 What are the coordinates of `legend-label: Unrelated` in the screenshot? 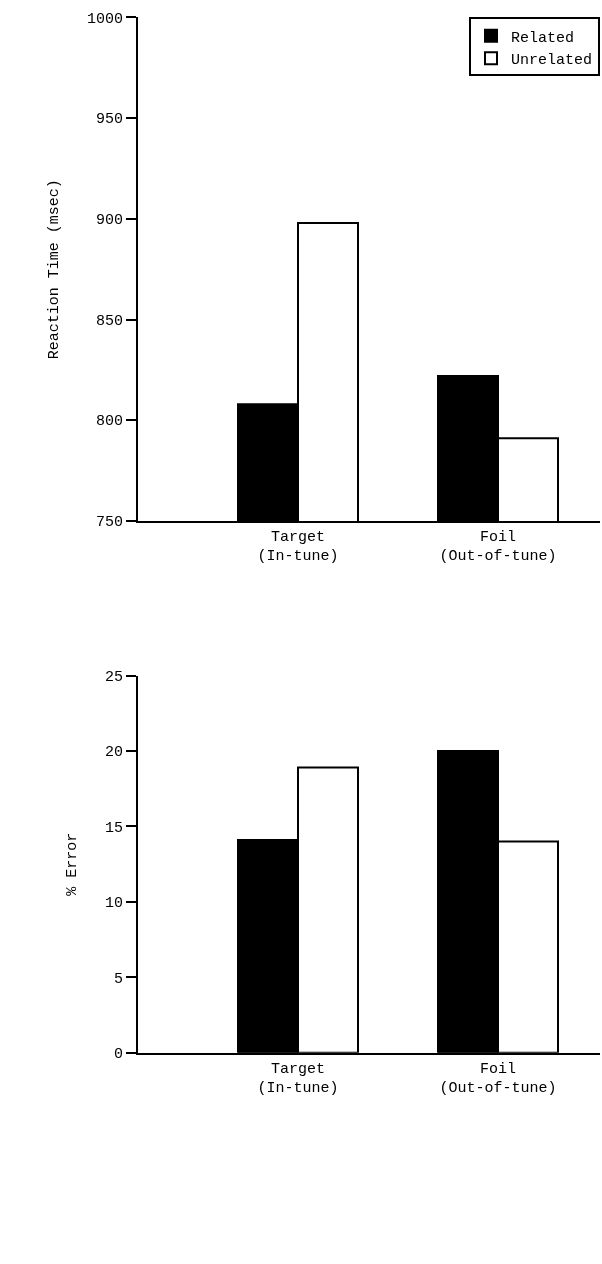 It's located at (552, 61).